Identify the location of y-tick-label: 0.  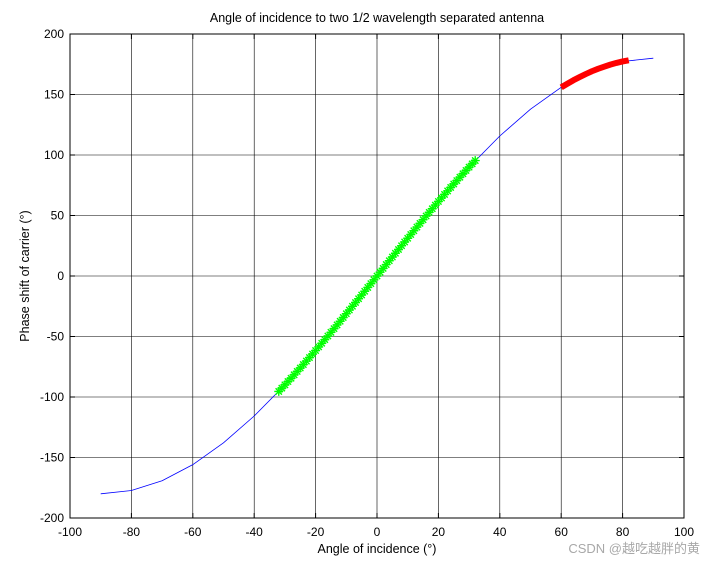
(60, 276).